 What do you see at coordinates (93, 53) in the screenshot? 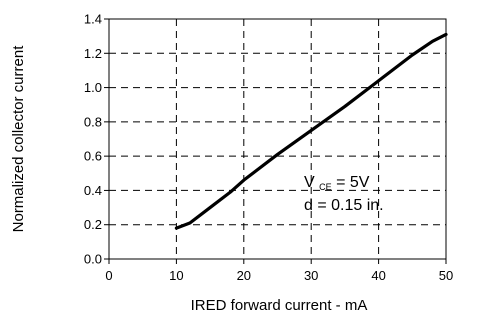
I see `y-tick-label: 1.2` at bounding box center [93, 53].